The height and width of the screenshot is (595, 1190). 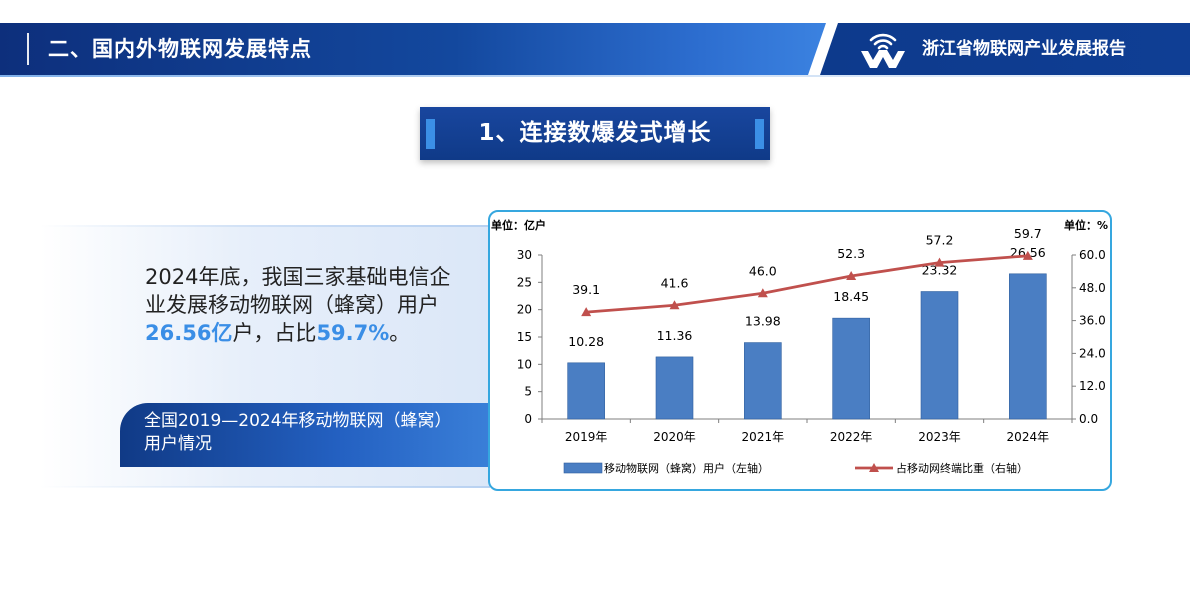 What do you see at coordinates (1028, 437) in the screenshot?
I see `x-axis-tick-label: 2024年` at bounding box center [1028, 437].